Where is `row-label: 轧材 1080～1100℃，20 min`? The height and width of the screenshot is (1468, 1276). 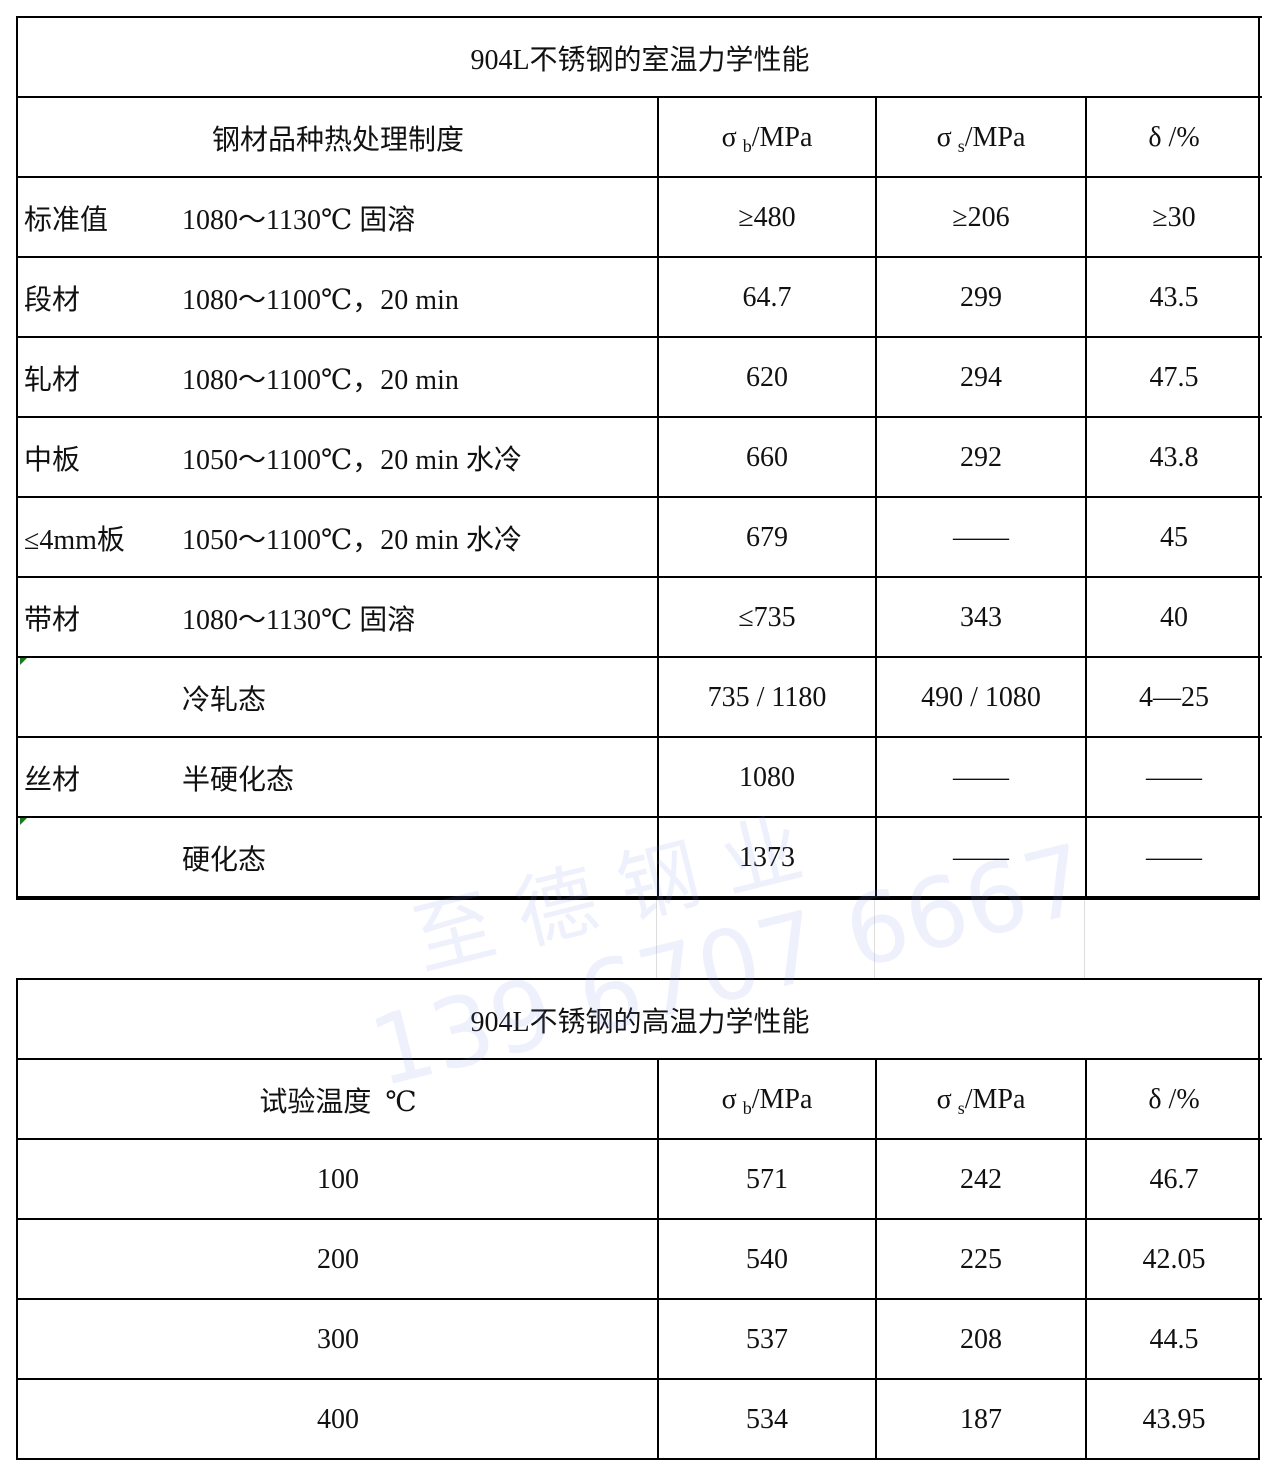
row-label: 轧材 1080～1100℃，20 min is located at coordinates (338, 378).